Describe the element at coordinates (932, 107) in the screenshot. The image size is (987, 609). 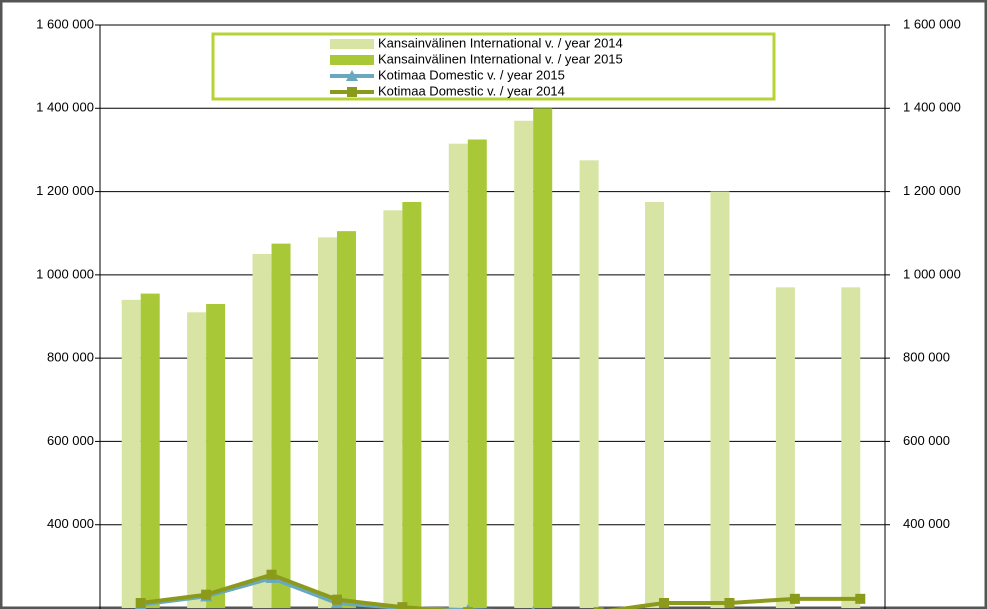
I see `y2-tick-label: 1 400 000` at that location.